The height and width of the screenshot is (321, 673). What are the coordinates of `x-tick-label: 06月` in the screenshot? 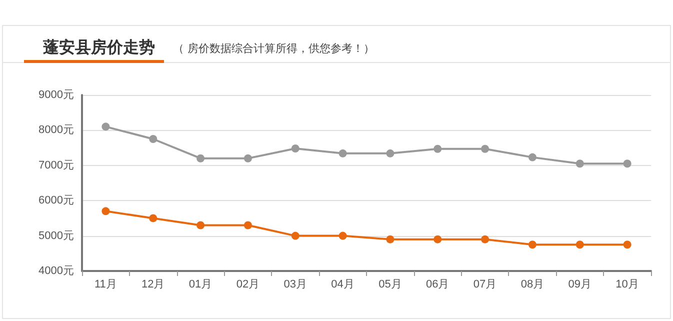 It's located at (438, 284).